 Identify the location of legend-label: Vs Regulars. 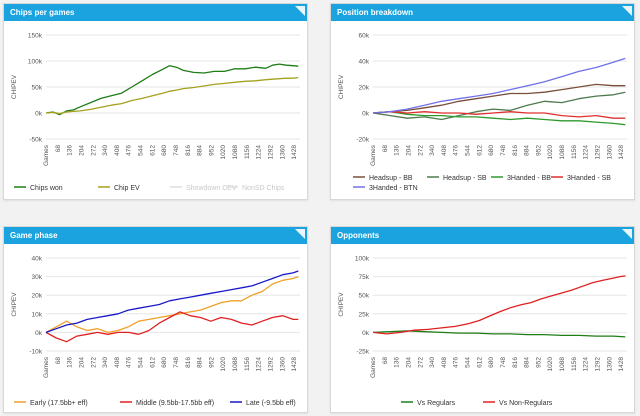
(436, 403).